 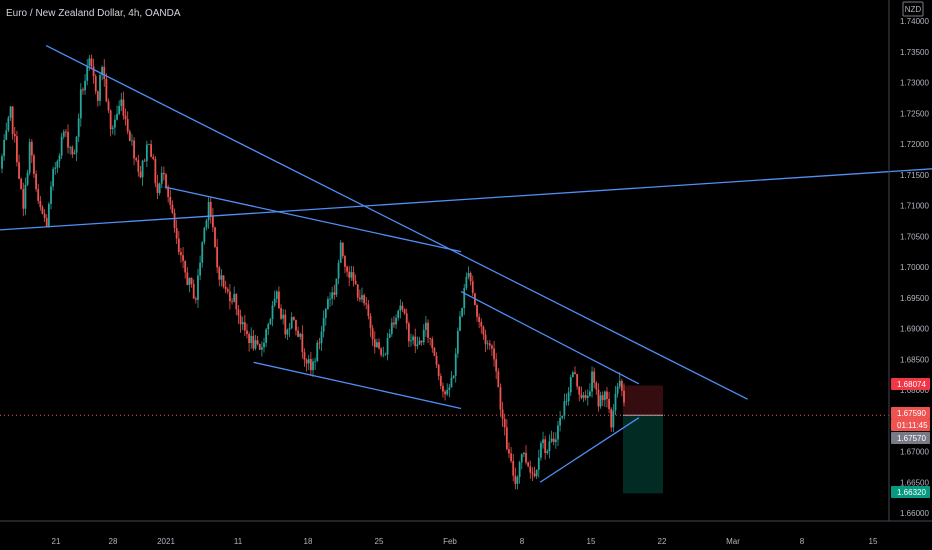 I want to click on time-tick-label: 21, so click(x=56, y=541).